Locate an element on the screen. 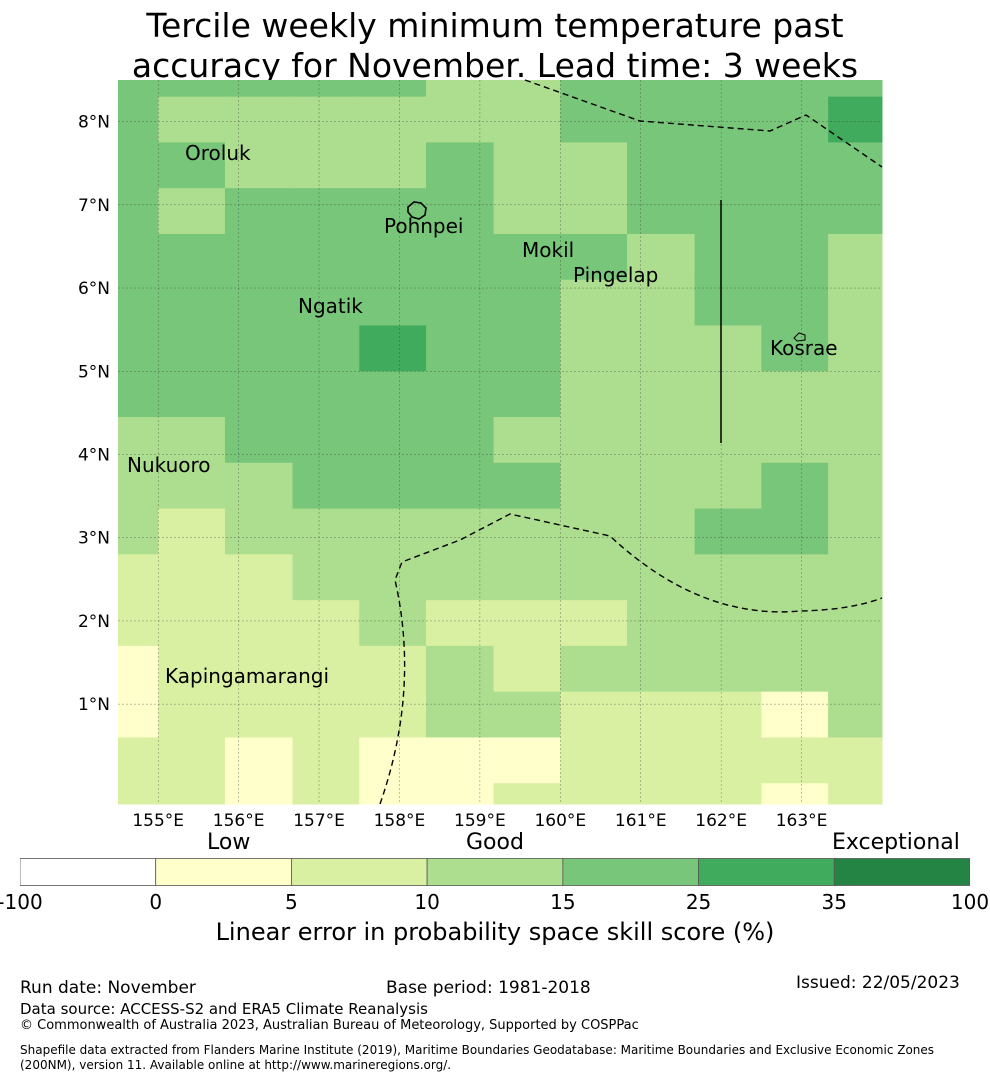  place-label-mokil: Mokil is located at coordinates (548, 250).